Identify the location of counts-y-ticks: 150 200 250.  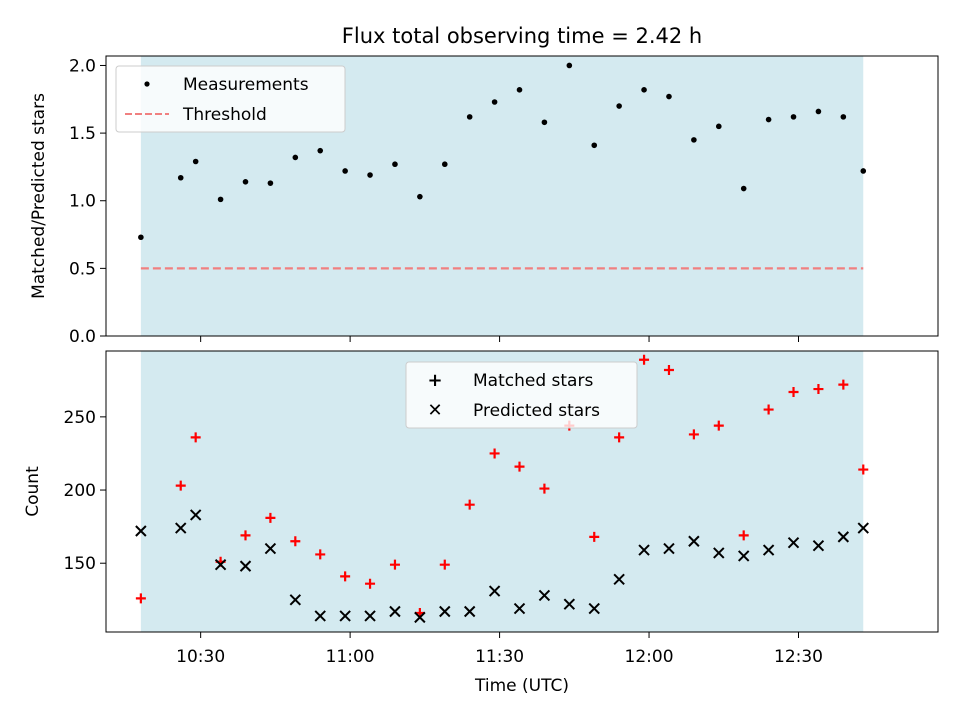
(85, 491).